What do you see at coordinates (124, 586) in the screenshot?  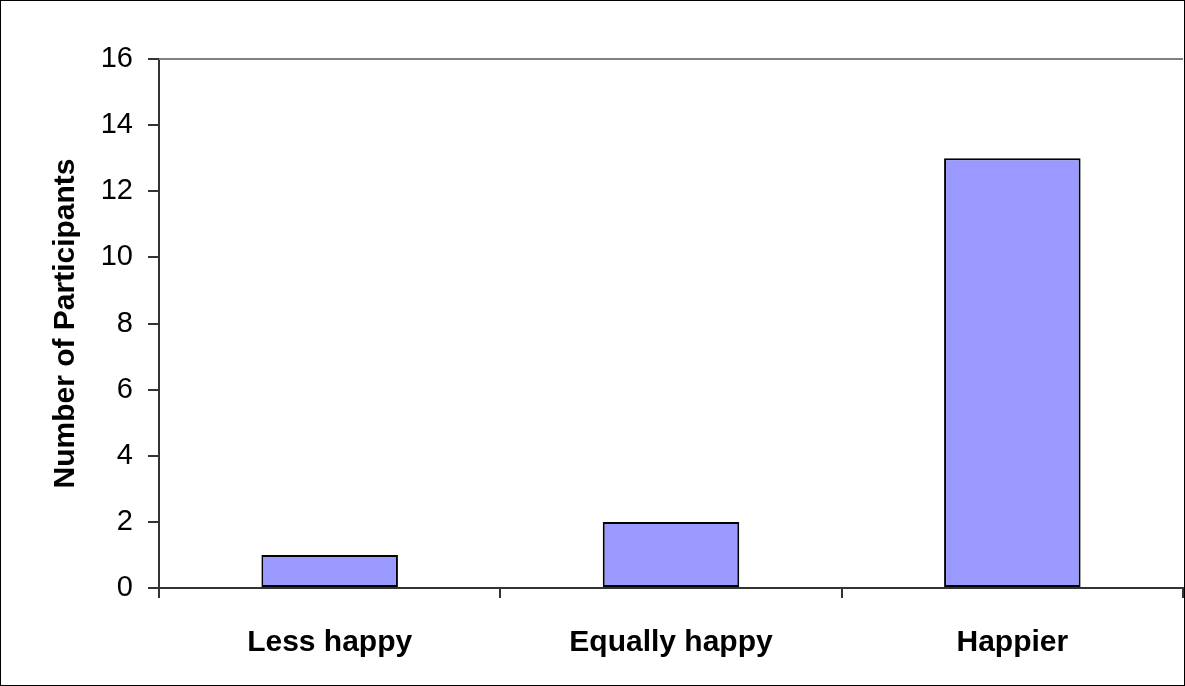 I see `y-tick-label: 0` at bounding box center [124, 586].